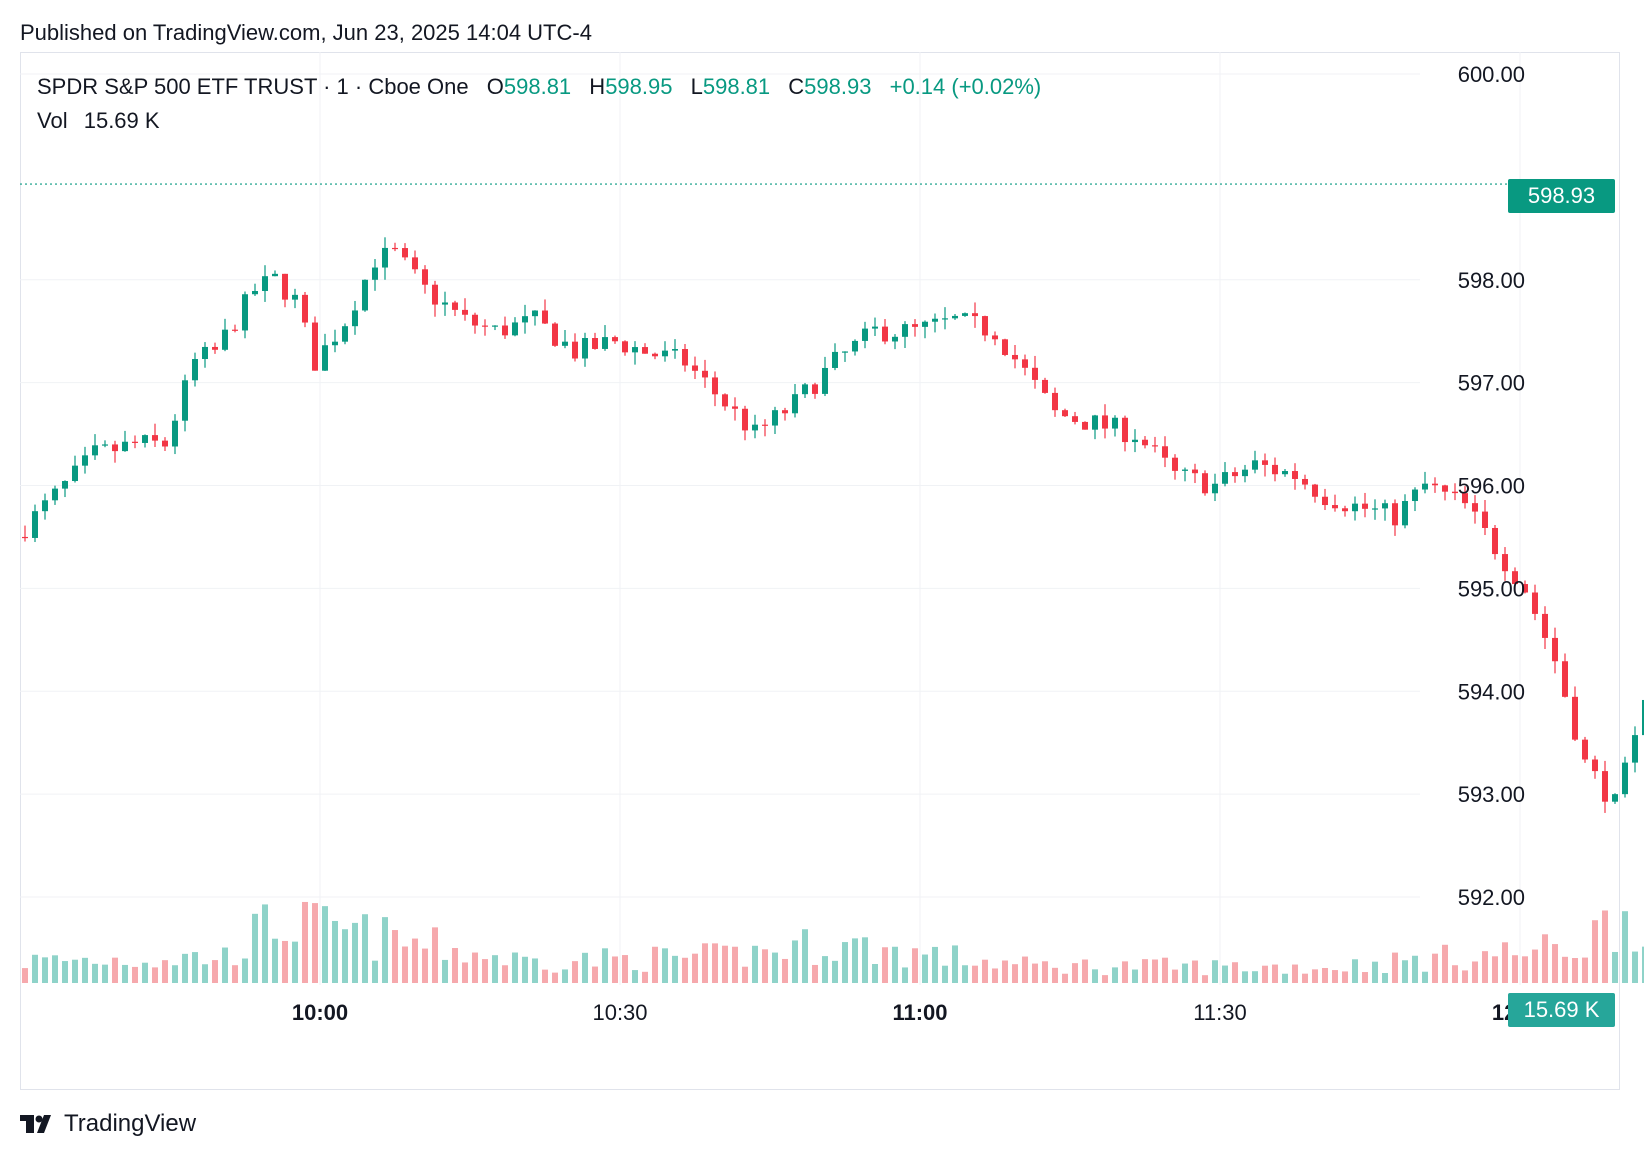  I want to click on tradingview-logo-icon, so click(35, 1124).